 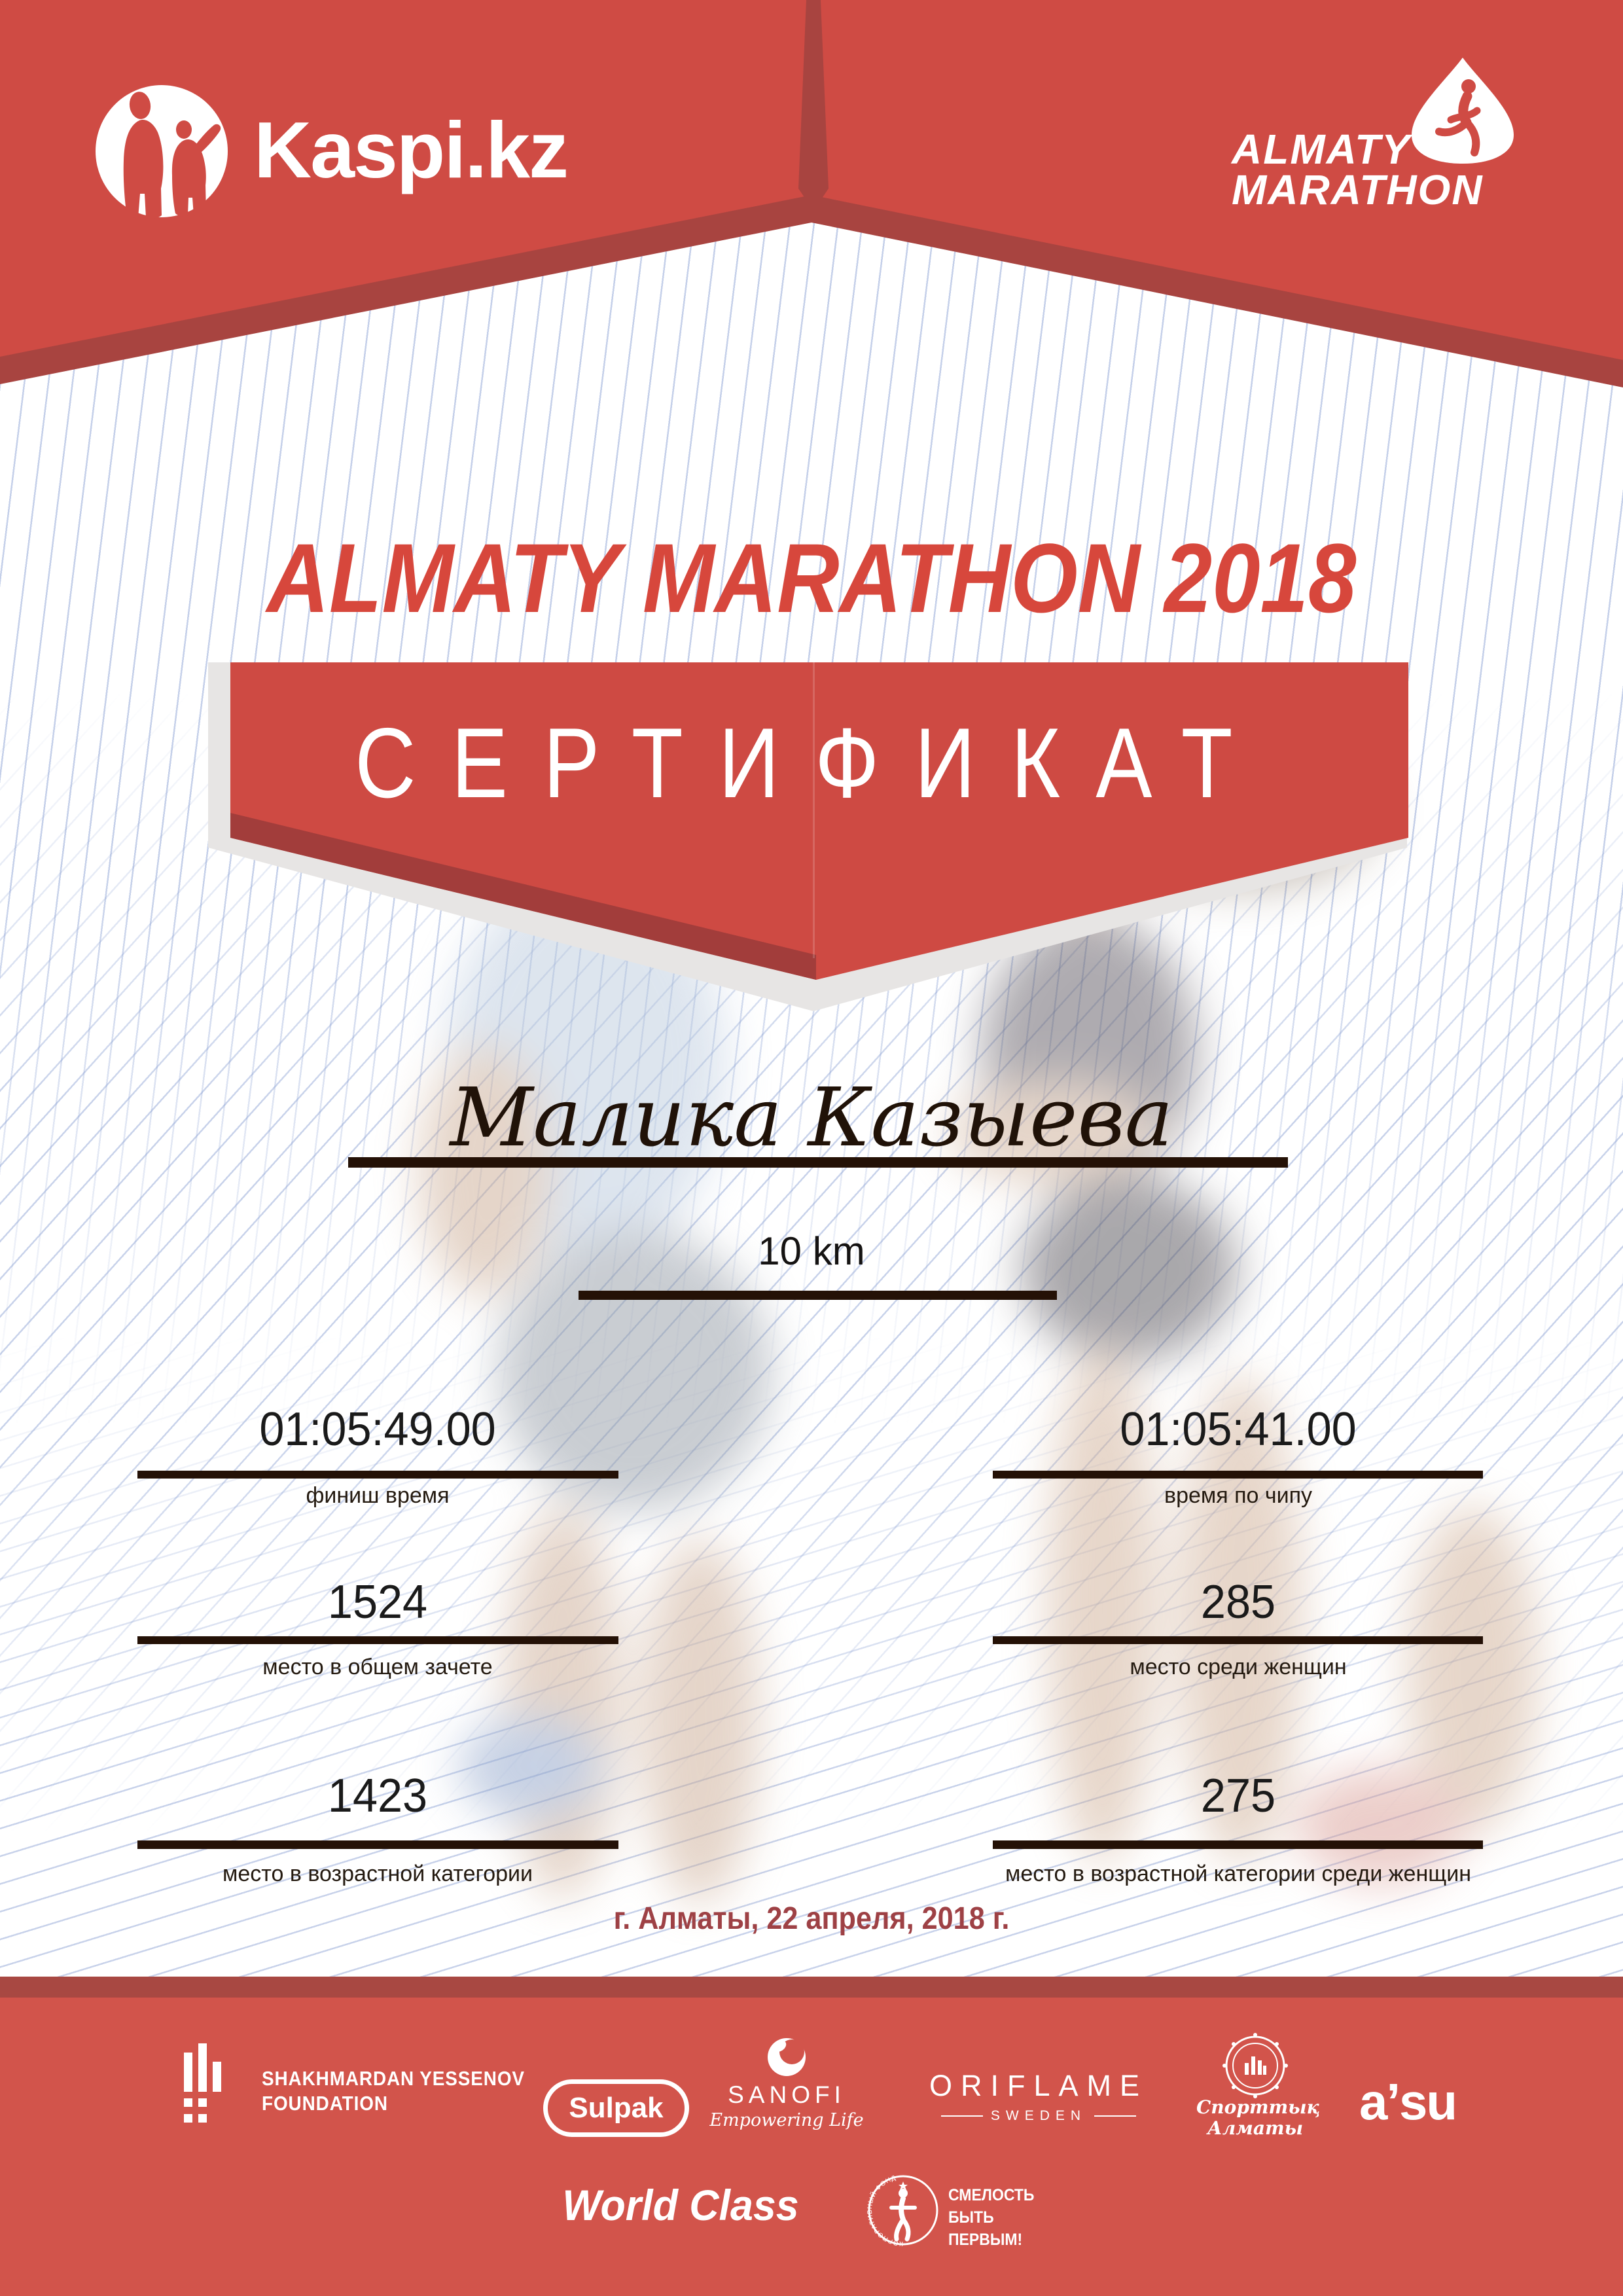 What do you see at coordinates (378, 1796) in the screenshot?
I see `age-category-place-value: 1423` at bounding box center [378, 1796].